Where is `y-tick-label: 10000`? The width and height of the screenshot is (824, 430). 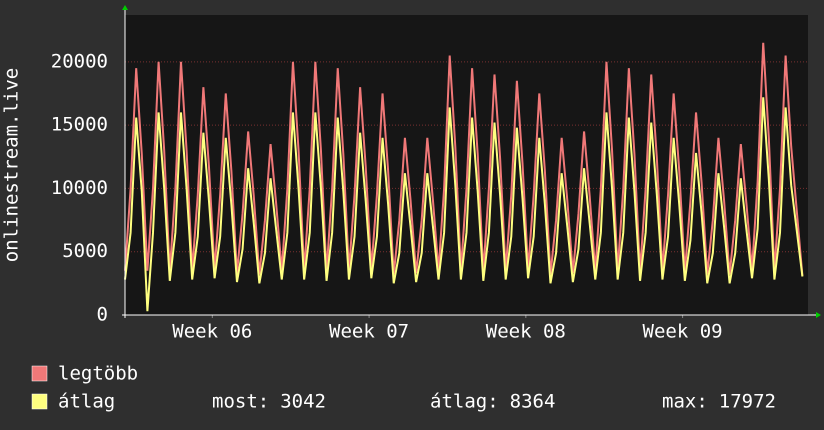 y-tick-label: 10000 is located at coordinates (79, 188).